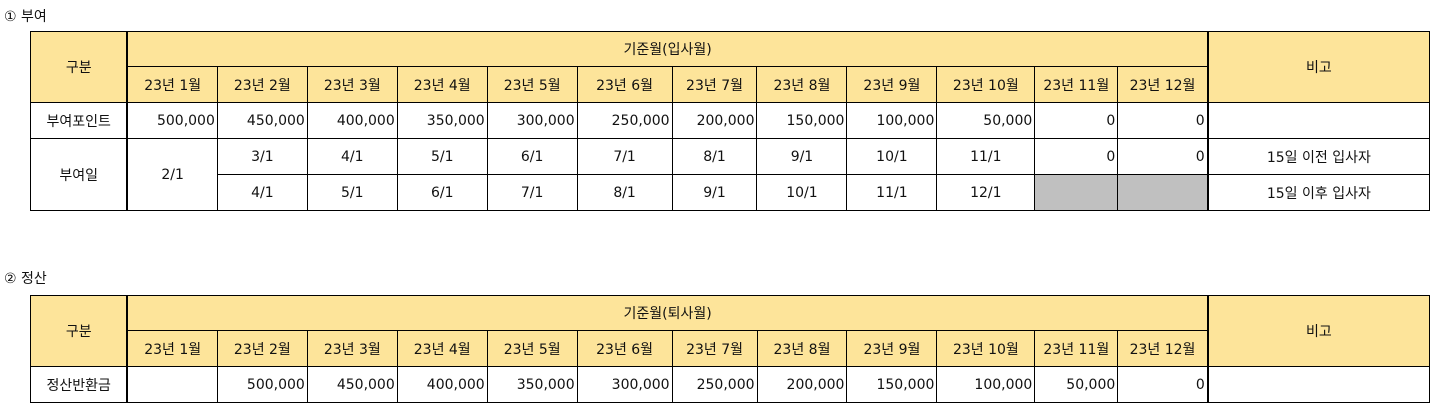  What do you see at coordinates (262, 384) in the screenshot?
I see `refund-cell: 500,000` at bounding box center [262, 384].